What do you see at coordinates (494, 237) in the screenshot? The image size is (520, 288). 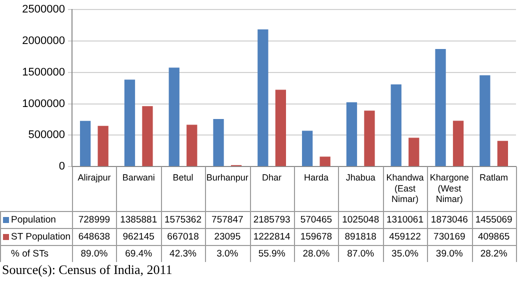 I see `data-label: 409865` at bounding box center [494, 237].